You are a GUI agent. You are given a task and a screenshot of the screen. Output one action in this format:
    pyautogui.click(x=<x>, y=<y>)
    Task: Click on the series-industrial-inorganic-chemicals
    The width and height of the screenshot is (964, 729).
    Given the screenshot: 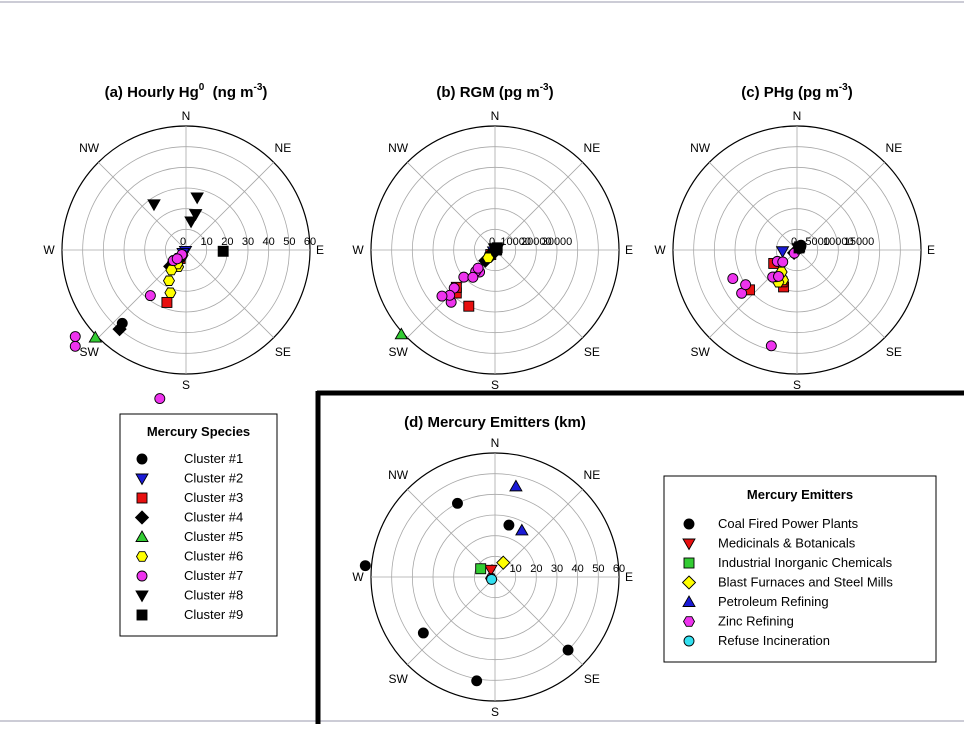 What is the action you would take?
    pyautogui.click(x=481, y=569)
    